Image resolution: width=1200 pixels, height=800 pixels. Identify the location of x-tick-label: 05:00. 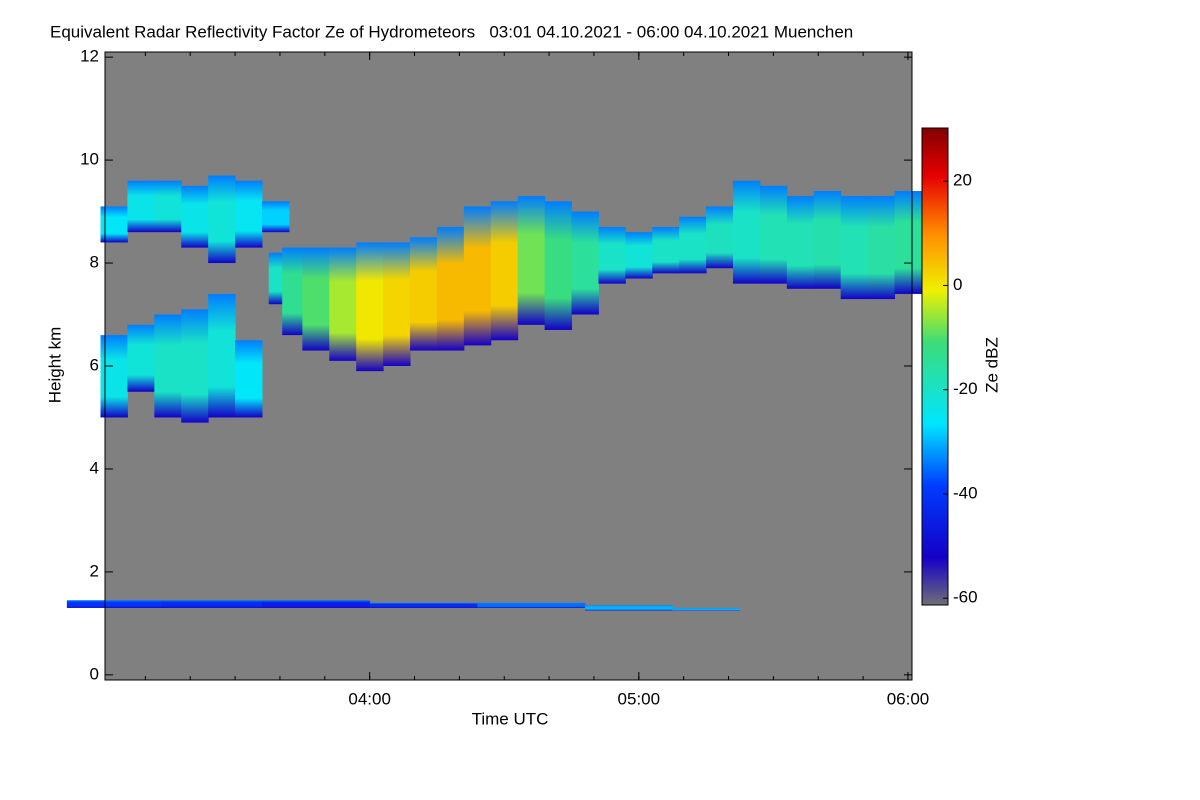
(639, 698).